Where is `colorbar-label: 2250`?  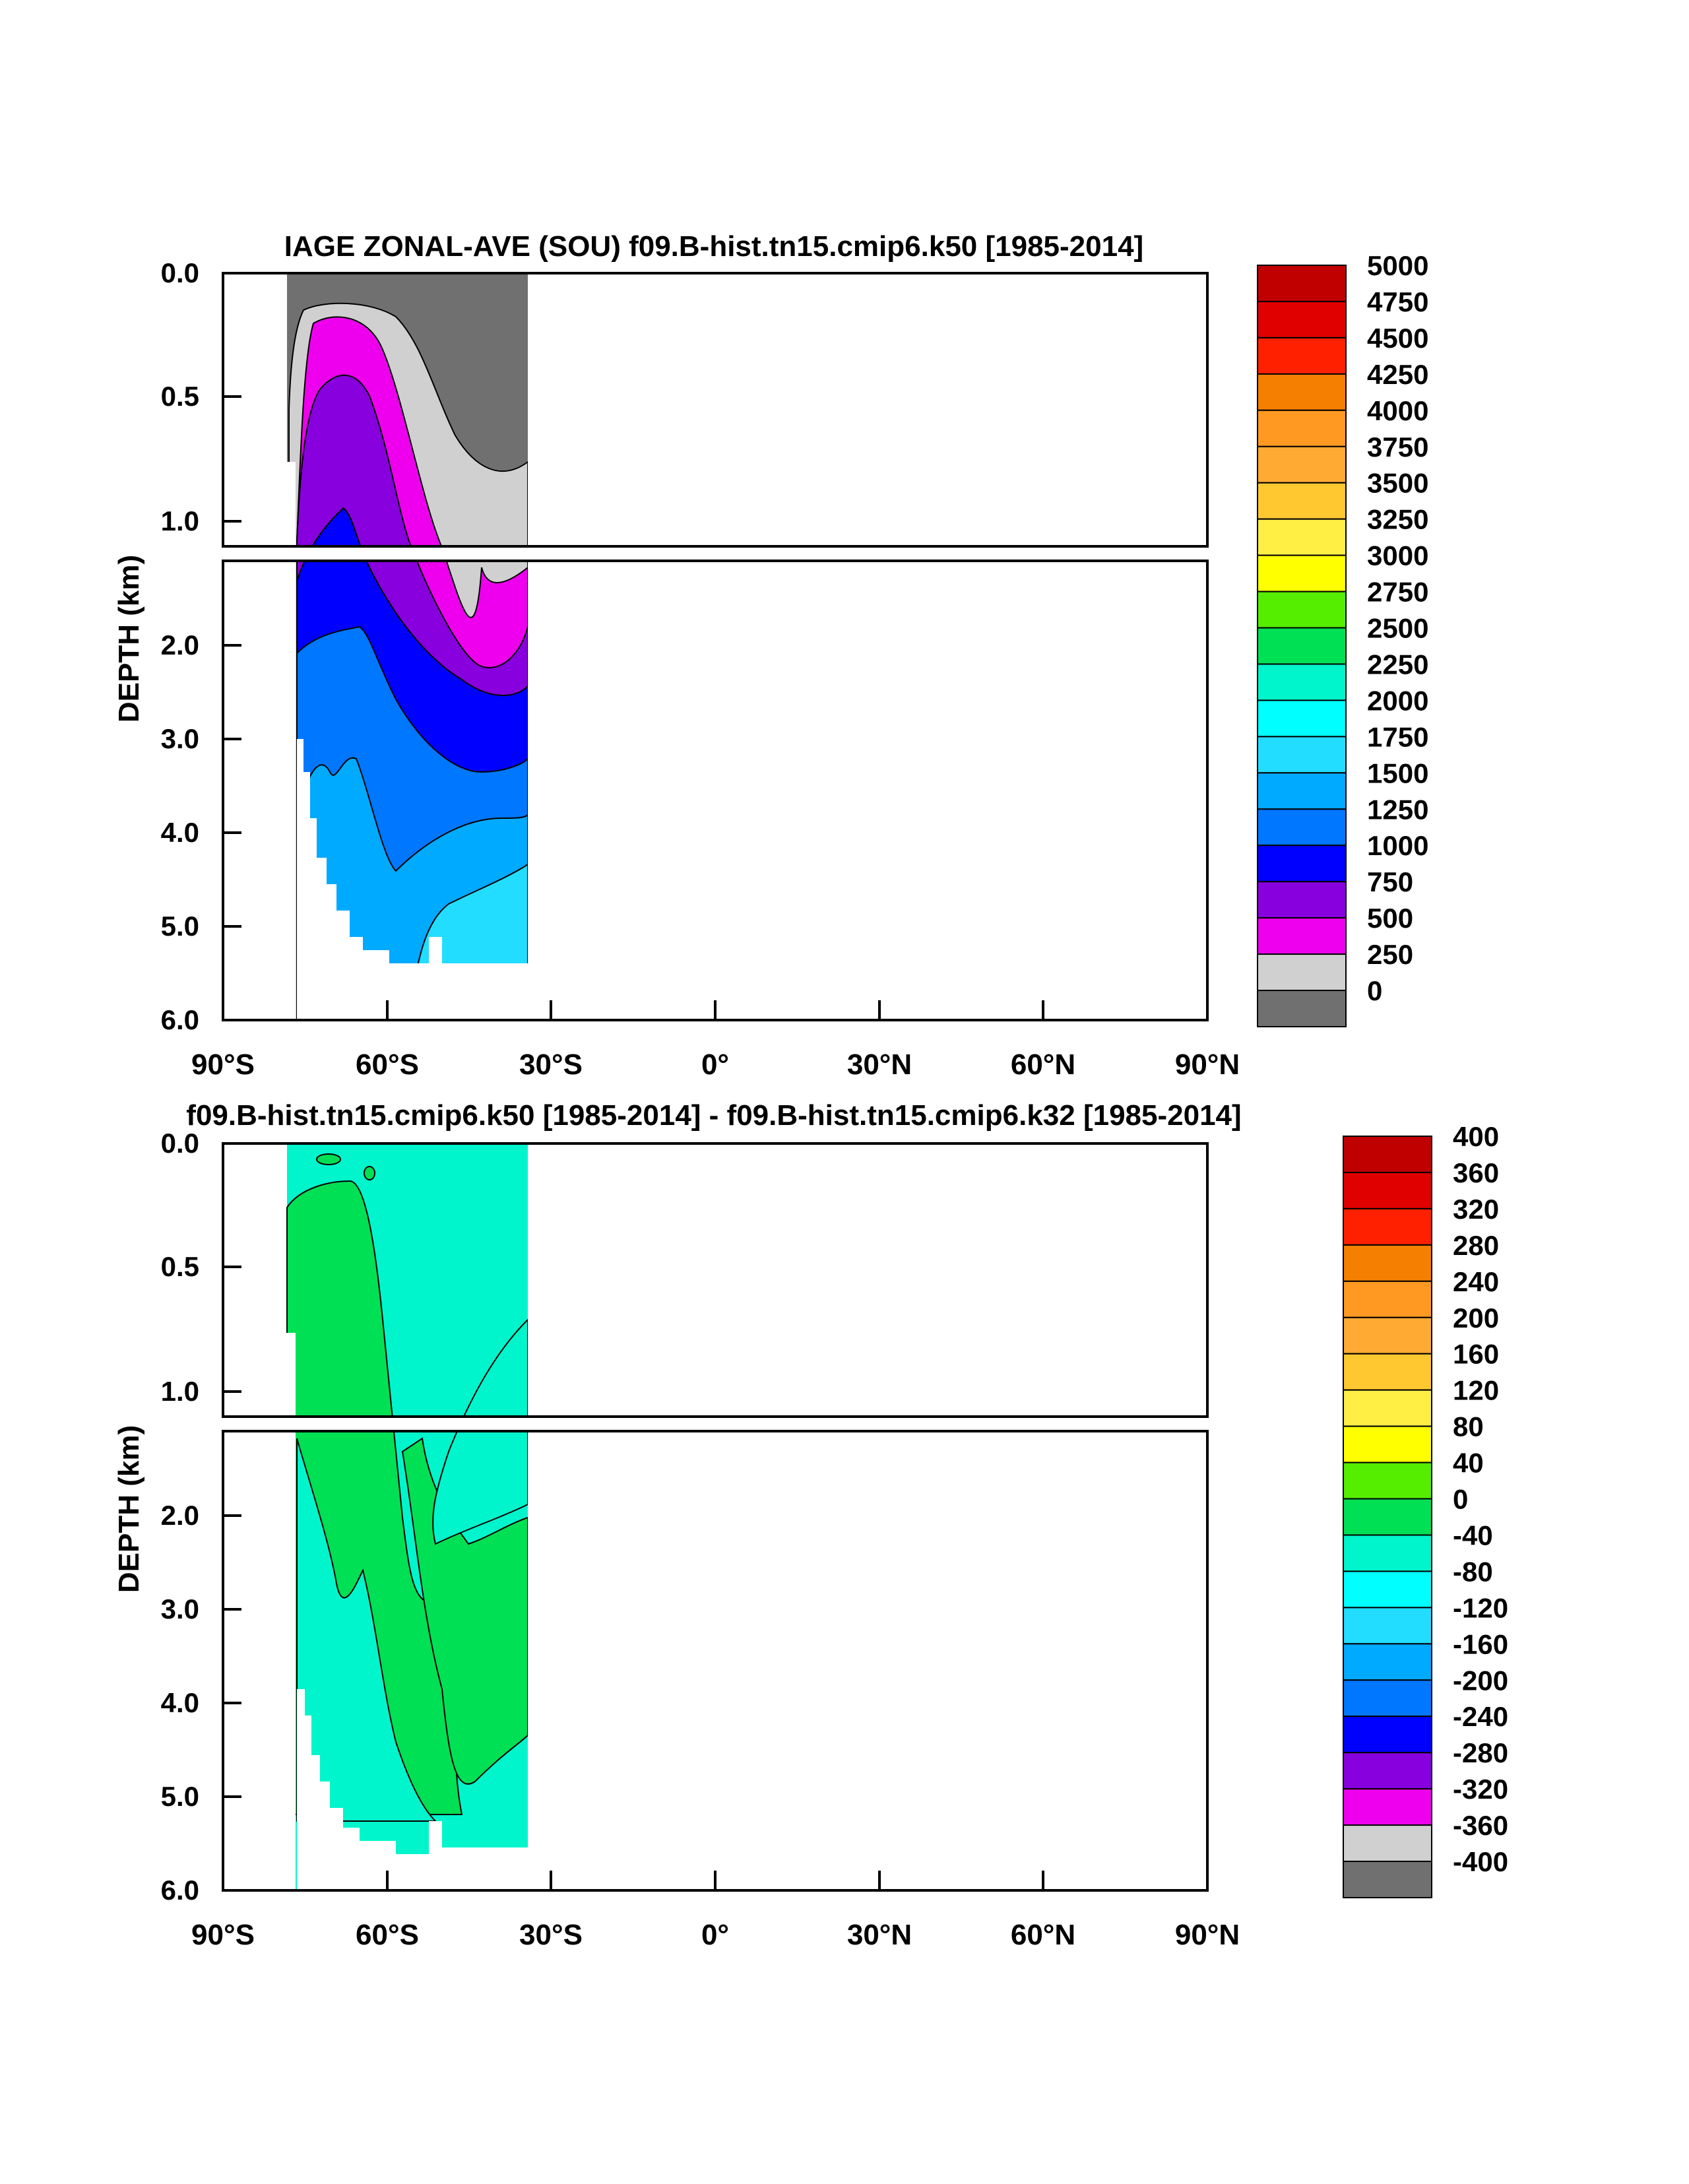 colorbar-label: 2250 is located at coordinates (1398, 664).